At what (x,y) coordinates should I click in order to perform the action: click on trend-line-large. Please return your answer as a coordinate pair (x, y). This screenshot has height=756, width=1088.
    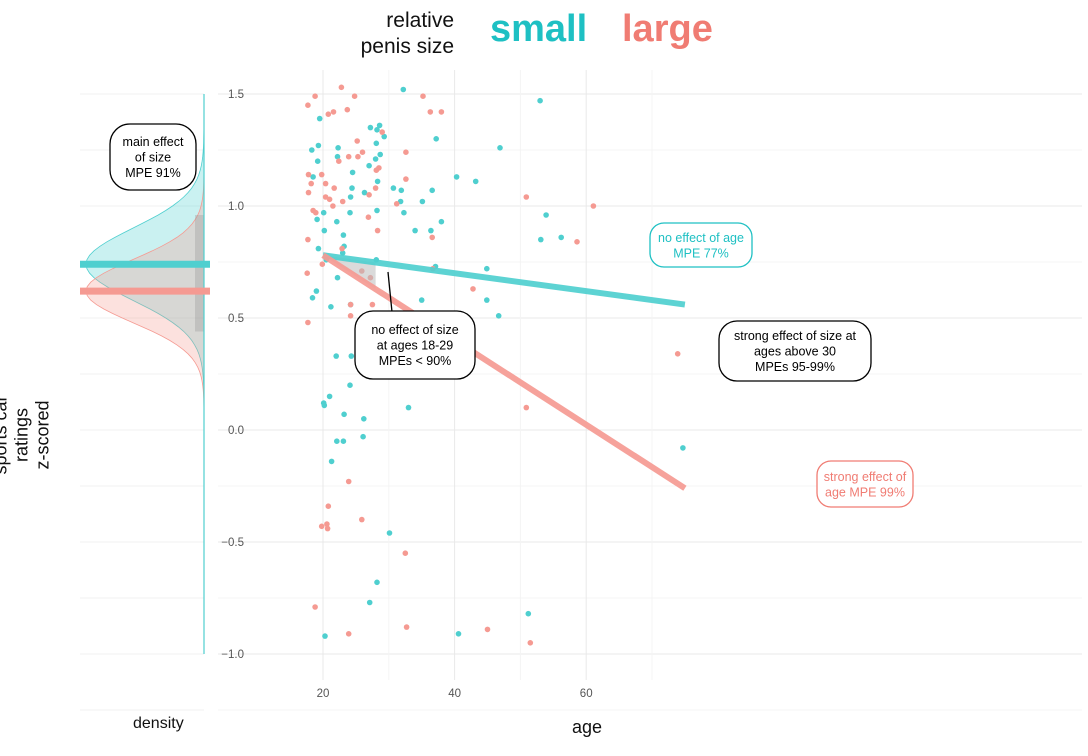
    Looking at the image, I should click on (504, 371).